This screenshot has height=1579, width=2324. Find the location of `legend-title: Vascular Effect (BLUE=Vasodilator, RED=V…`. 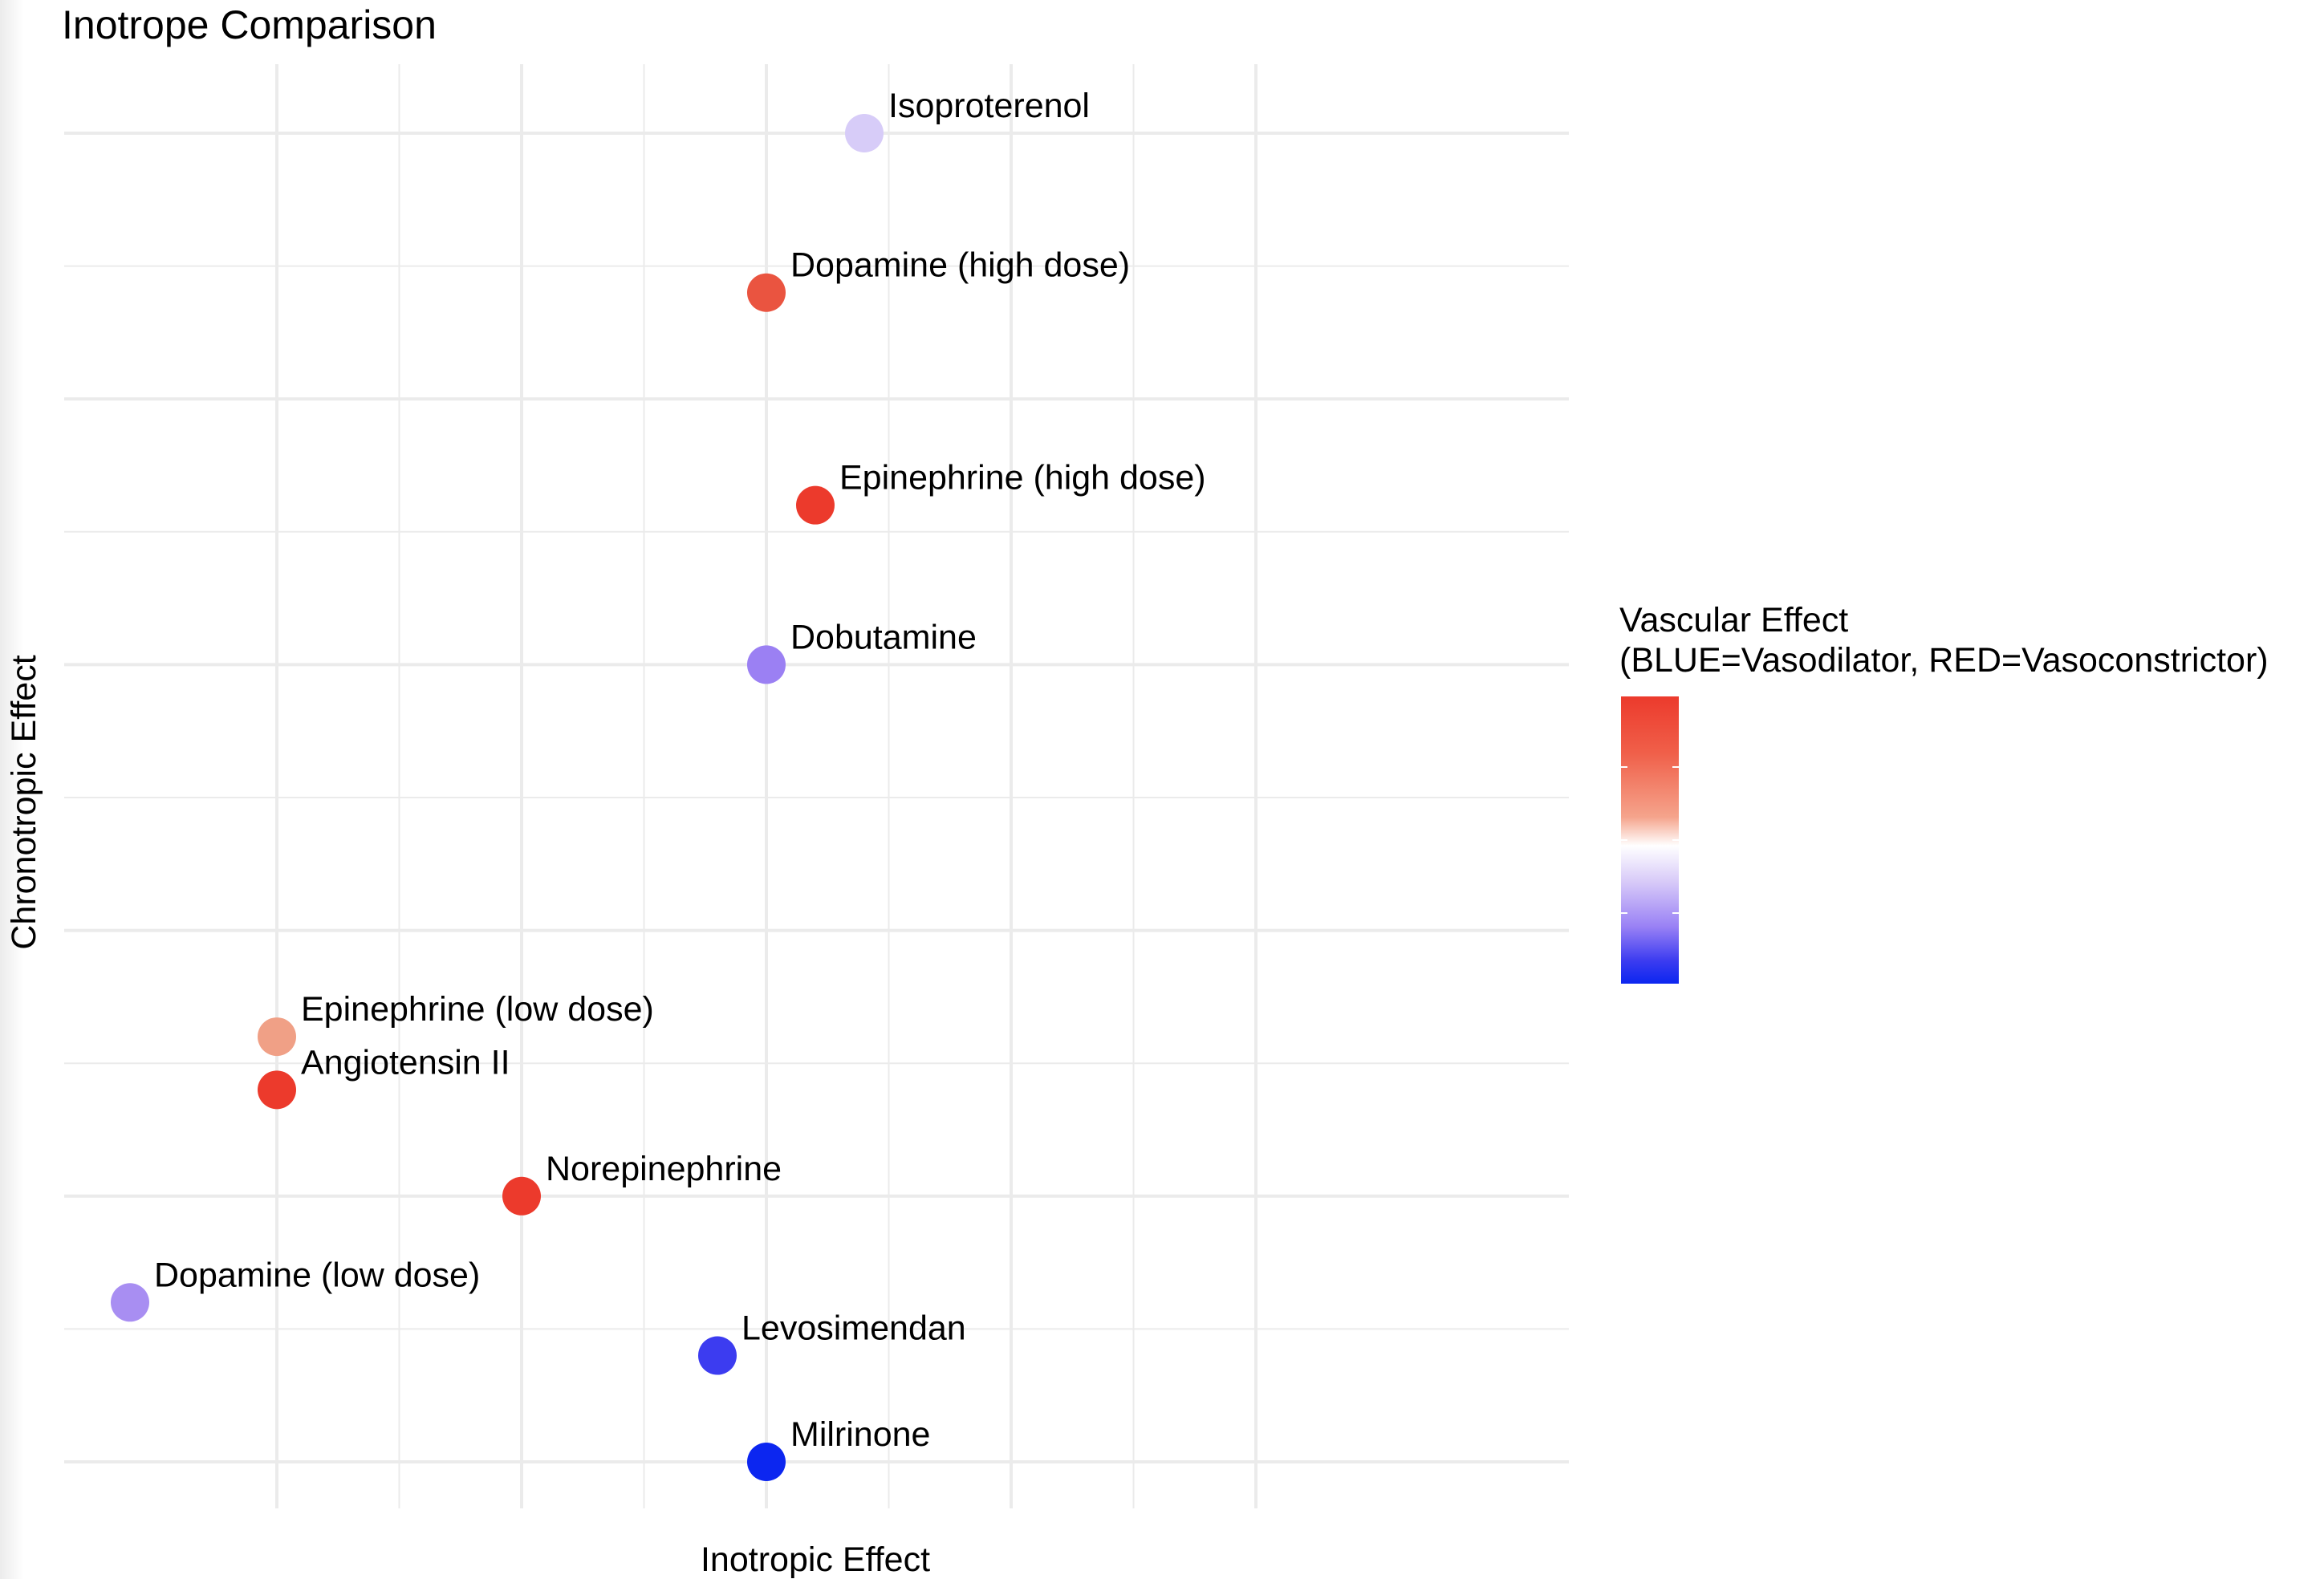

legend-title: Vascular Effect (BLUE=Vasodilator, RED=V… is located at coordinates (1944, 640).